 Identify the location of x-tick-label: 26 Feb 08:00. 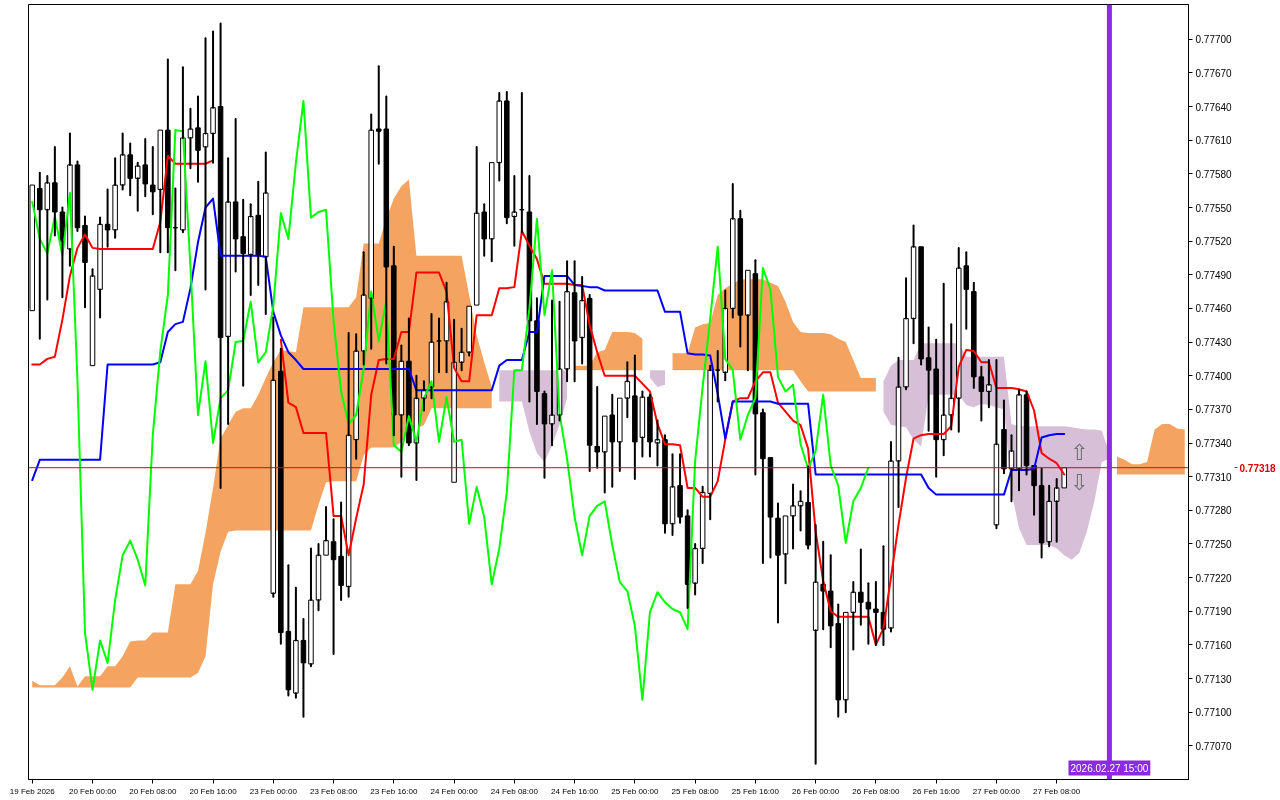
(876, 791).